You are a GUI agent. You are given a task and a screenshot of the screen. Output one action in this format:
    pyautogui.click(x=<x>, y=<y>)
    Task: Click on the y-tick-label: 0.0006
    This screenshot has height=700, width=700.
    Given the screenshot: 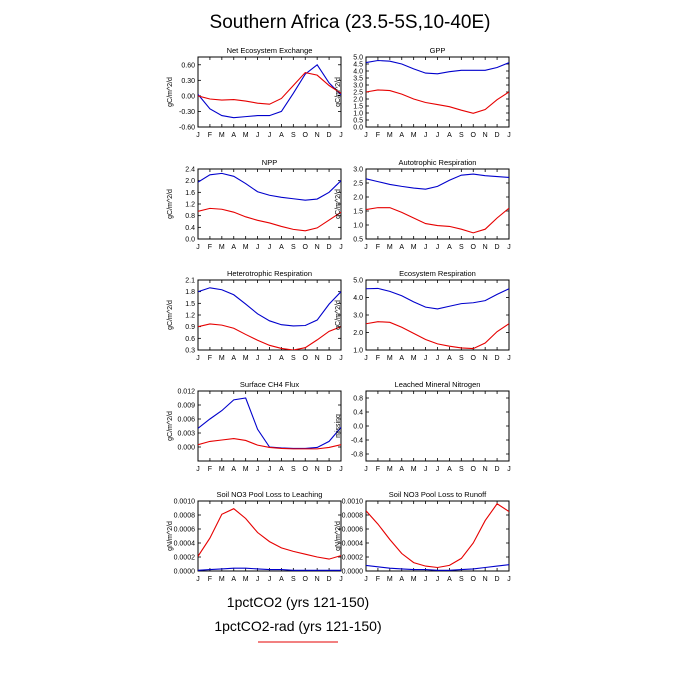 What is the action you would take?
    pyautogui.click(x=353, y=530)
    